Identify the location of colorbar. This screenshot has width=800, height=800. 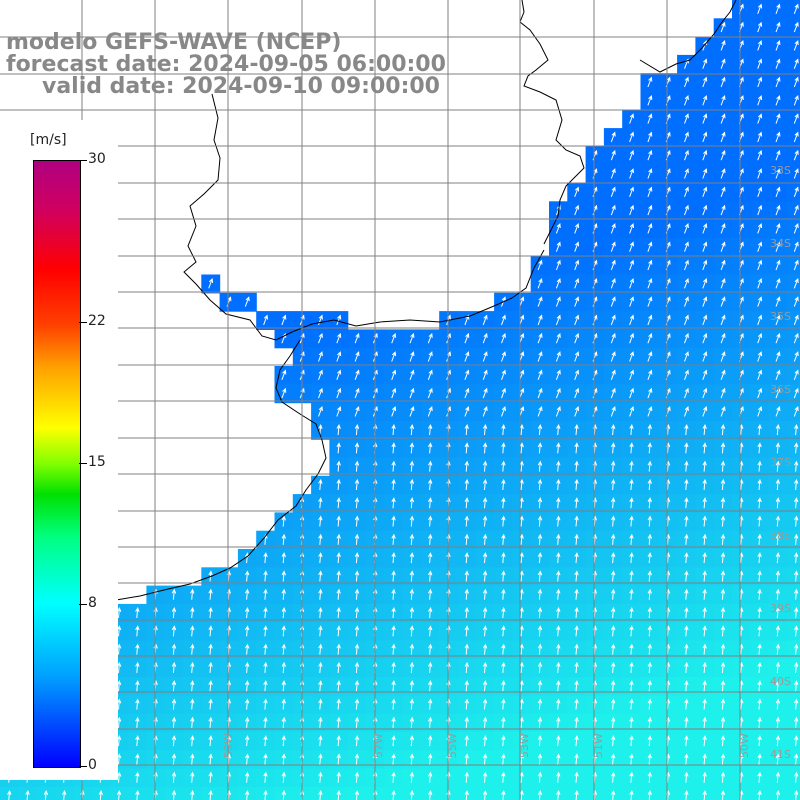
(57, 464).